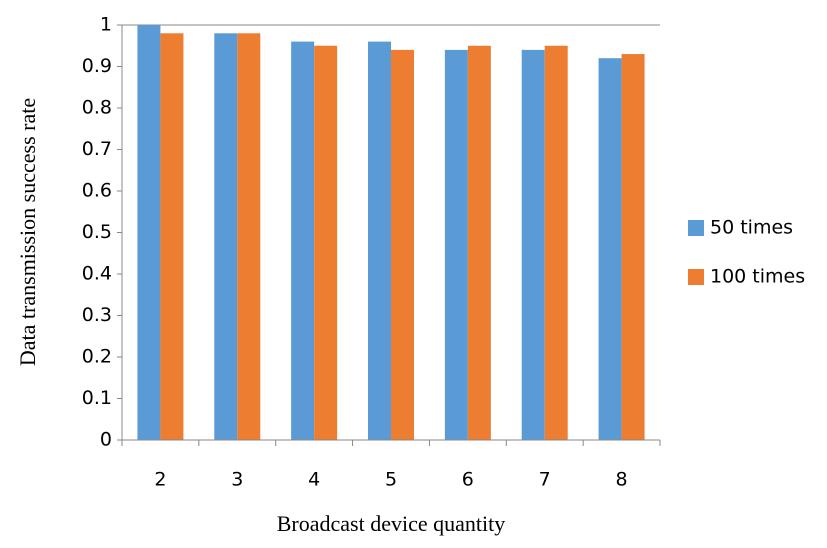  Describe the element at coordinates (97, 232) in the screenshot. I see `y-tick-label: 0.5` at that location.